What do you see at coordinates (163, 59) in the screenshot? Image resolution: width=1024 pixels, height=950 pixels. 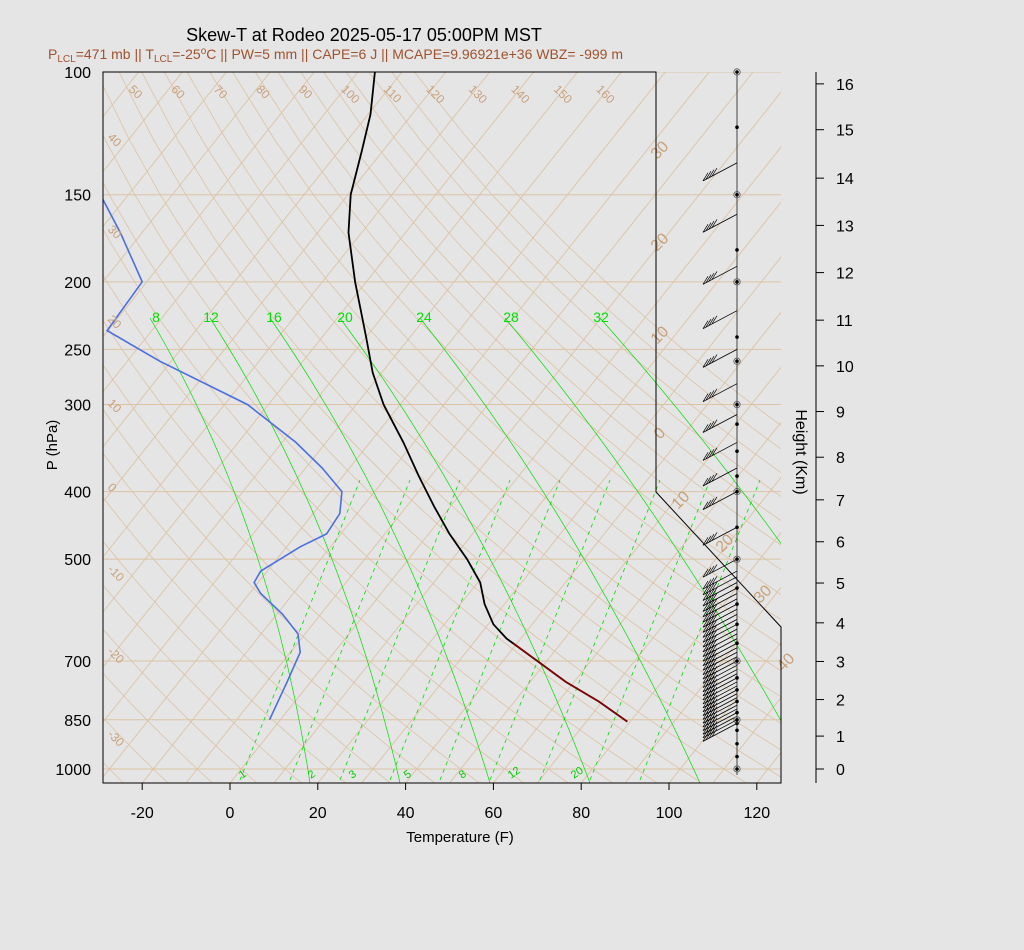 I see `subtitle-tlcl-sub: LCL` at bounding box center [163, 59].